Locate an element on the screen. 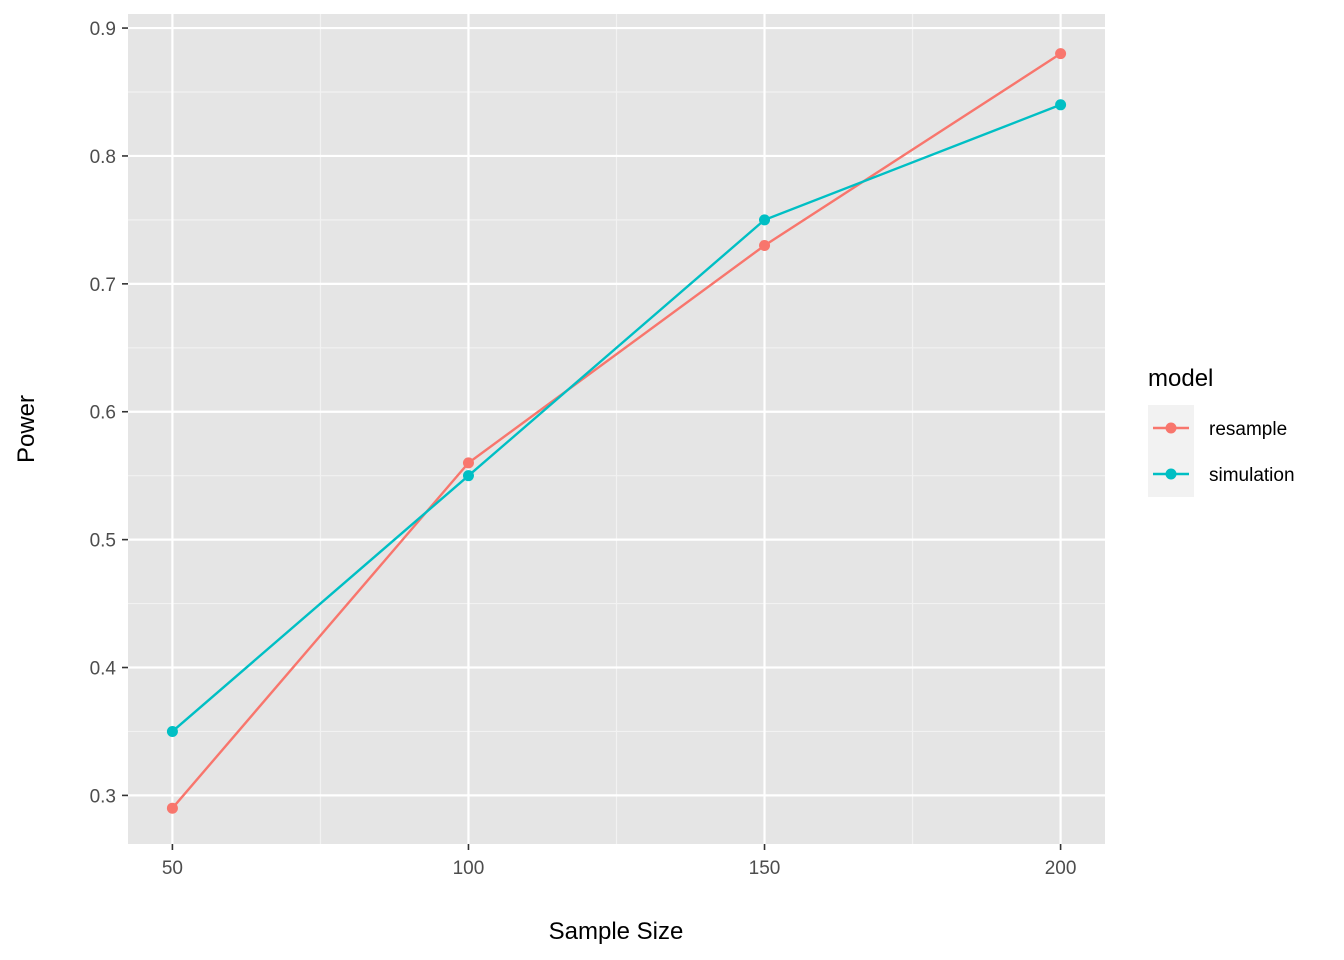  x-tick-label: 100 is located at coordinates (469, 868).